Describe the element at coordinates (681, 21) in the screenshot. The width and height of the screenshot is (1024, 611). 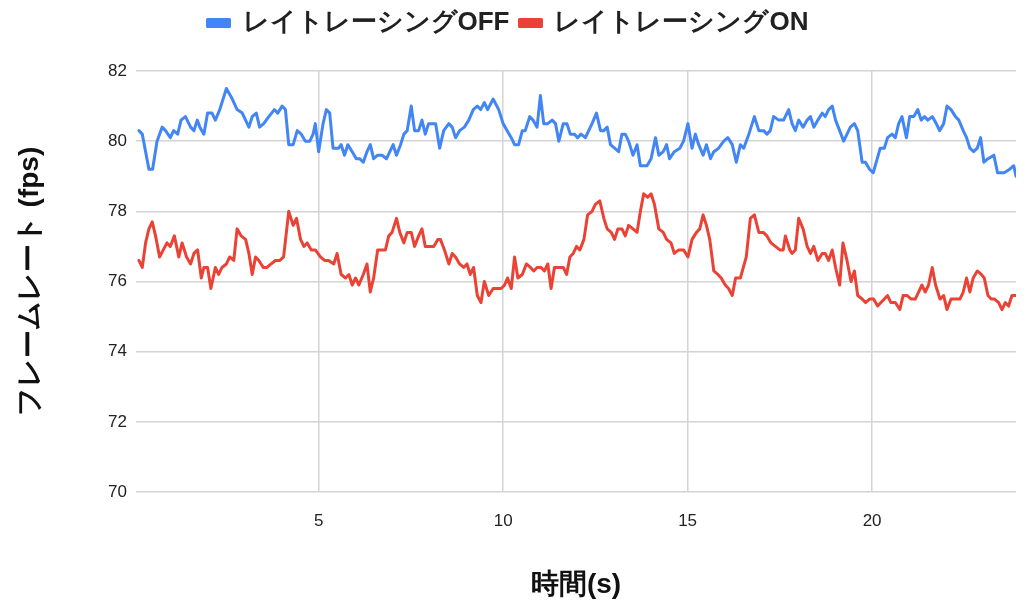
I see `legend-label: レイトレーシングON` at that location.